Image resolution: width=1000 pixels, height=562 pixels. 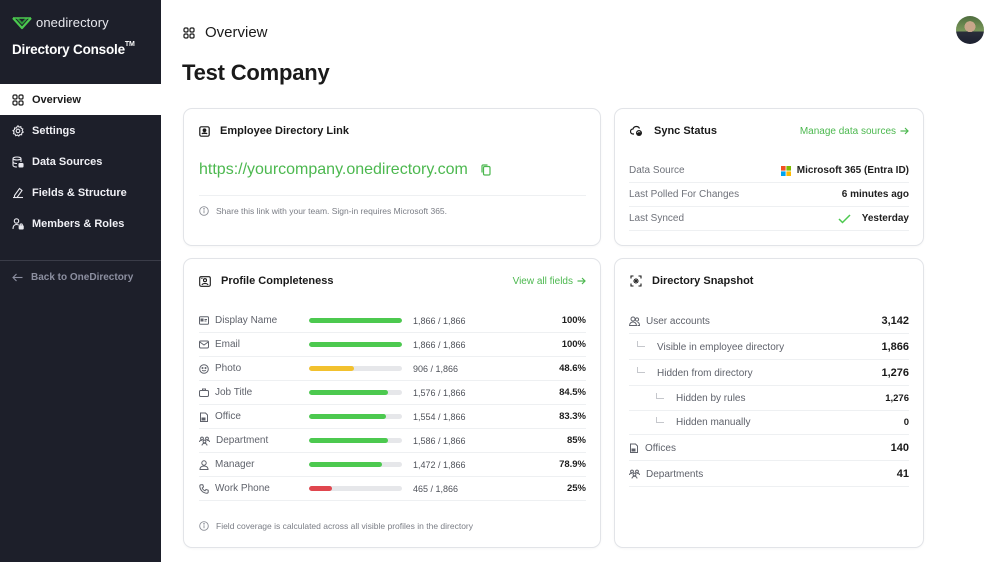 What do you see at coordinates (885, 218) in the screenshot?
I see `last-synced-value: Yesterday` at bounding box center [885, 218].